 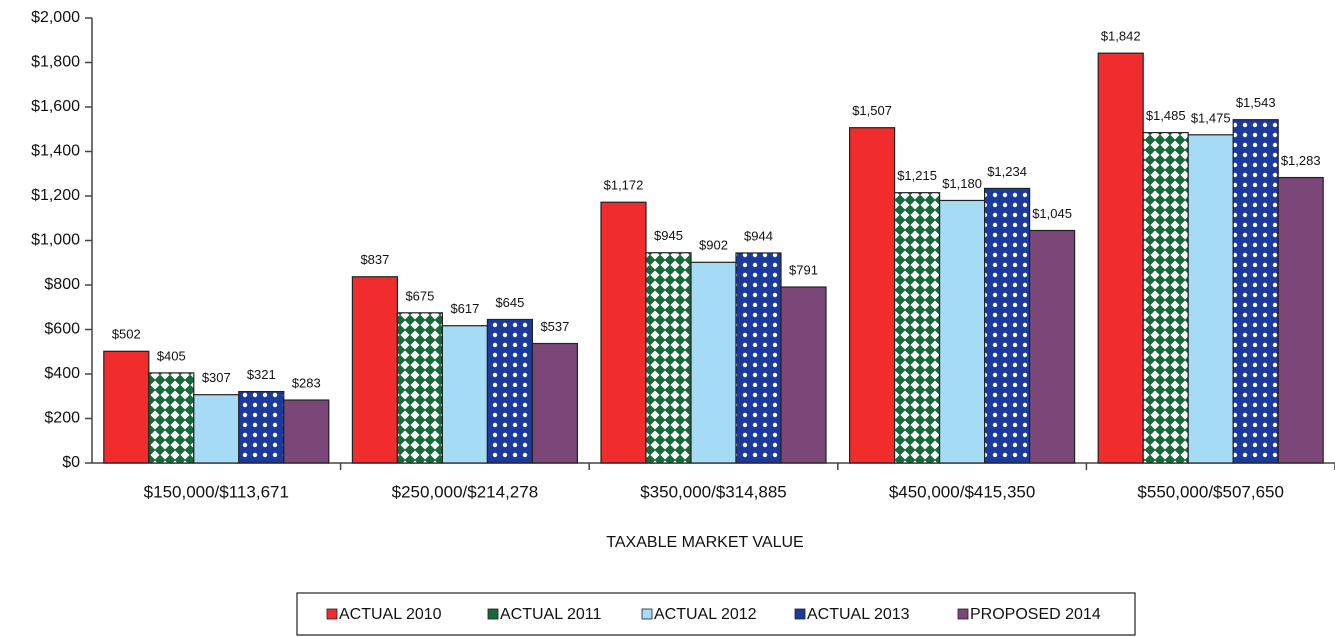 What do you see at coordinates (465, 491) in the screenshot?
I see `x-tick-label: $250,000/$214,278` at bounding box center [465, 491].